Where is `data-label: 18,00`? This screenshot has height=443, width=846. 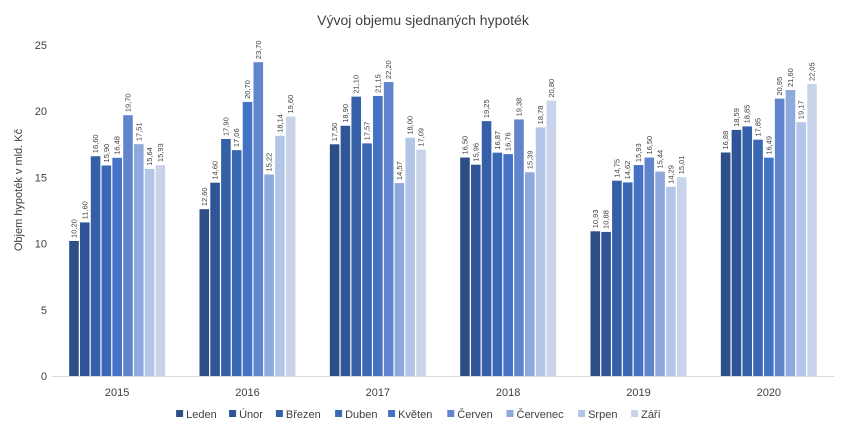
data-label: 18,00 is located at coordinates (410, 125).